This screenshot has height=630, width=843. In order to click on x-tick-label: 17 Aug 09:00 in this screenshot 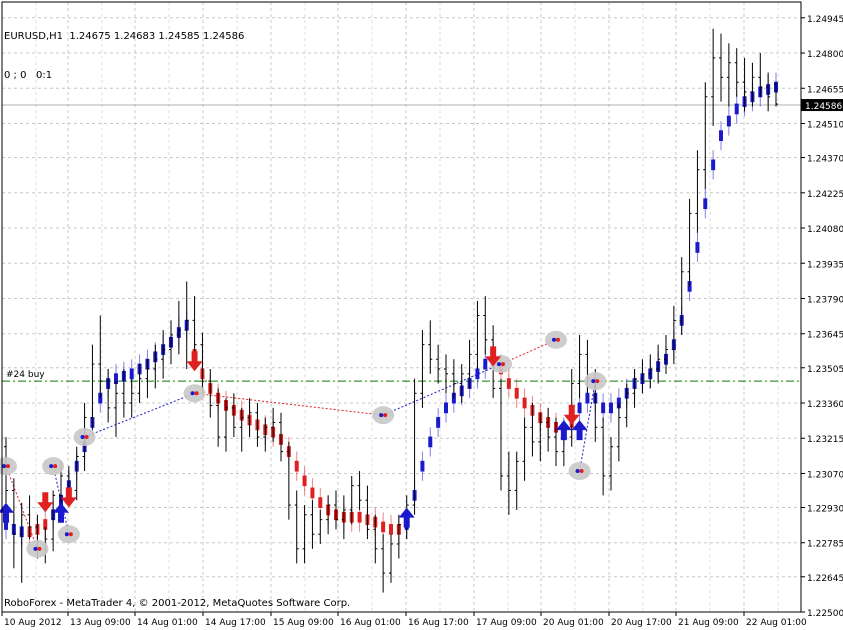, I will do `click(506, 623)`.